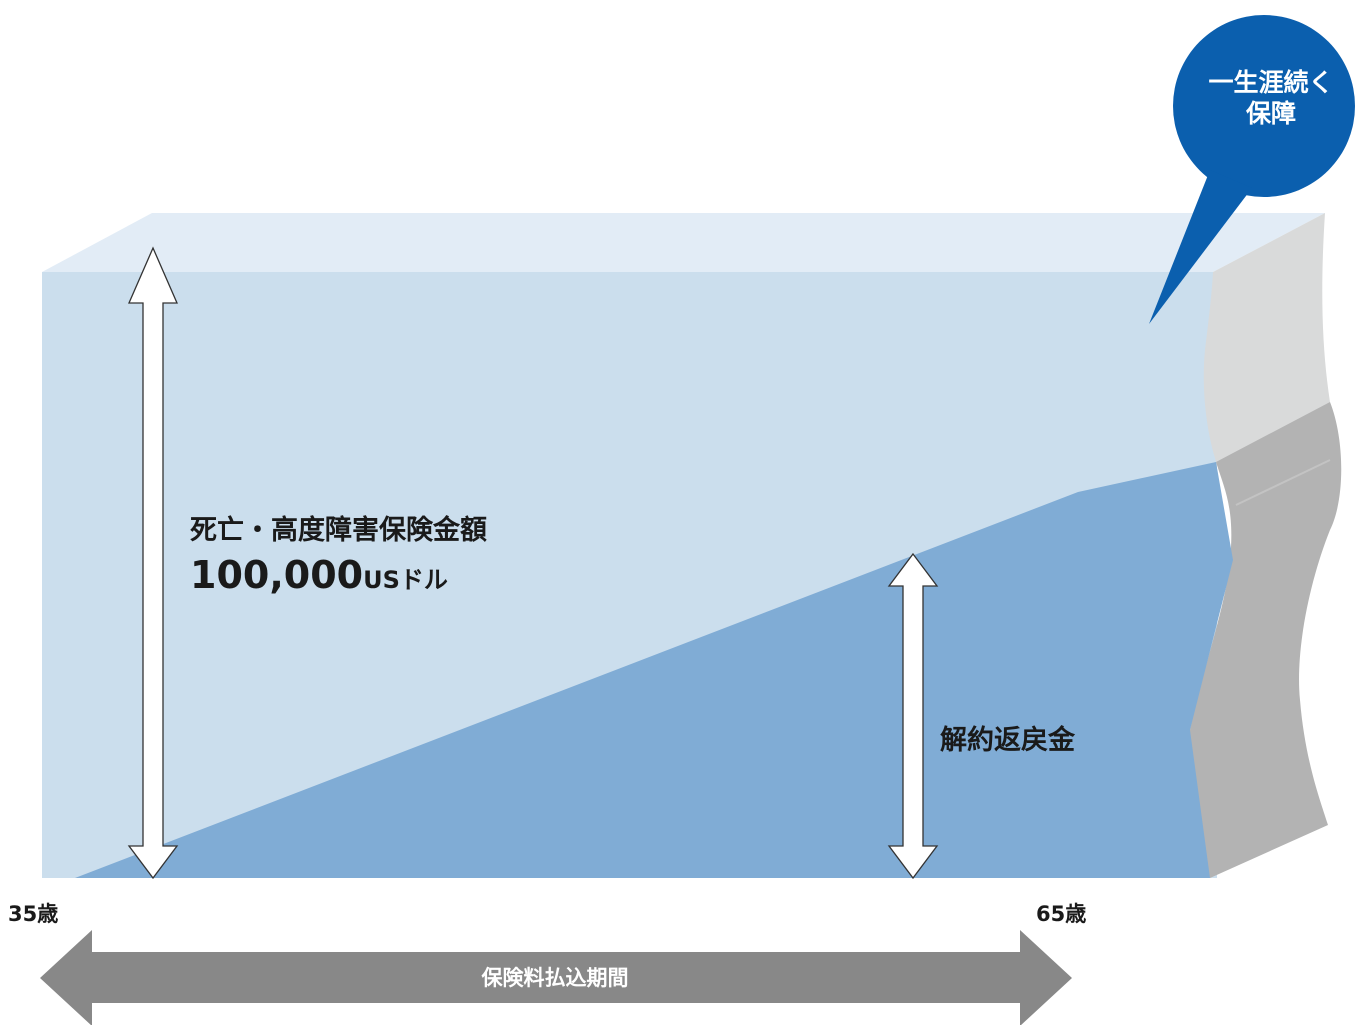 This screenshot has height=1025, width=1359. What do you see at coordinates (1200, 247) in the screenshot?
I see `lifetime-bubble-tail` at bounding box center [1200, 247].